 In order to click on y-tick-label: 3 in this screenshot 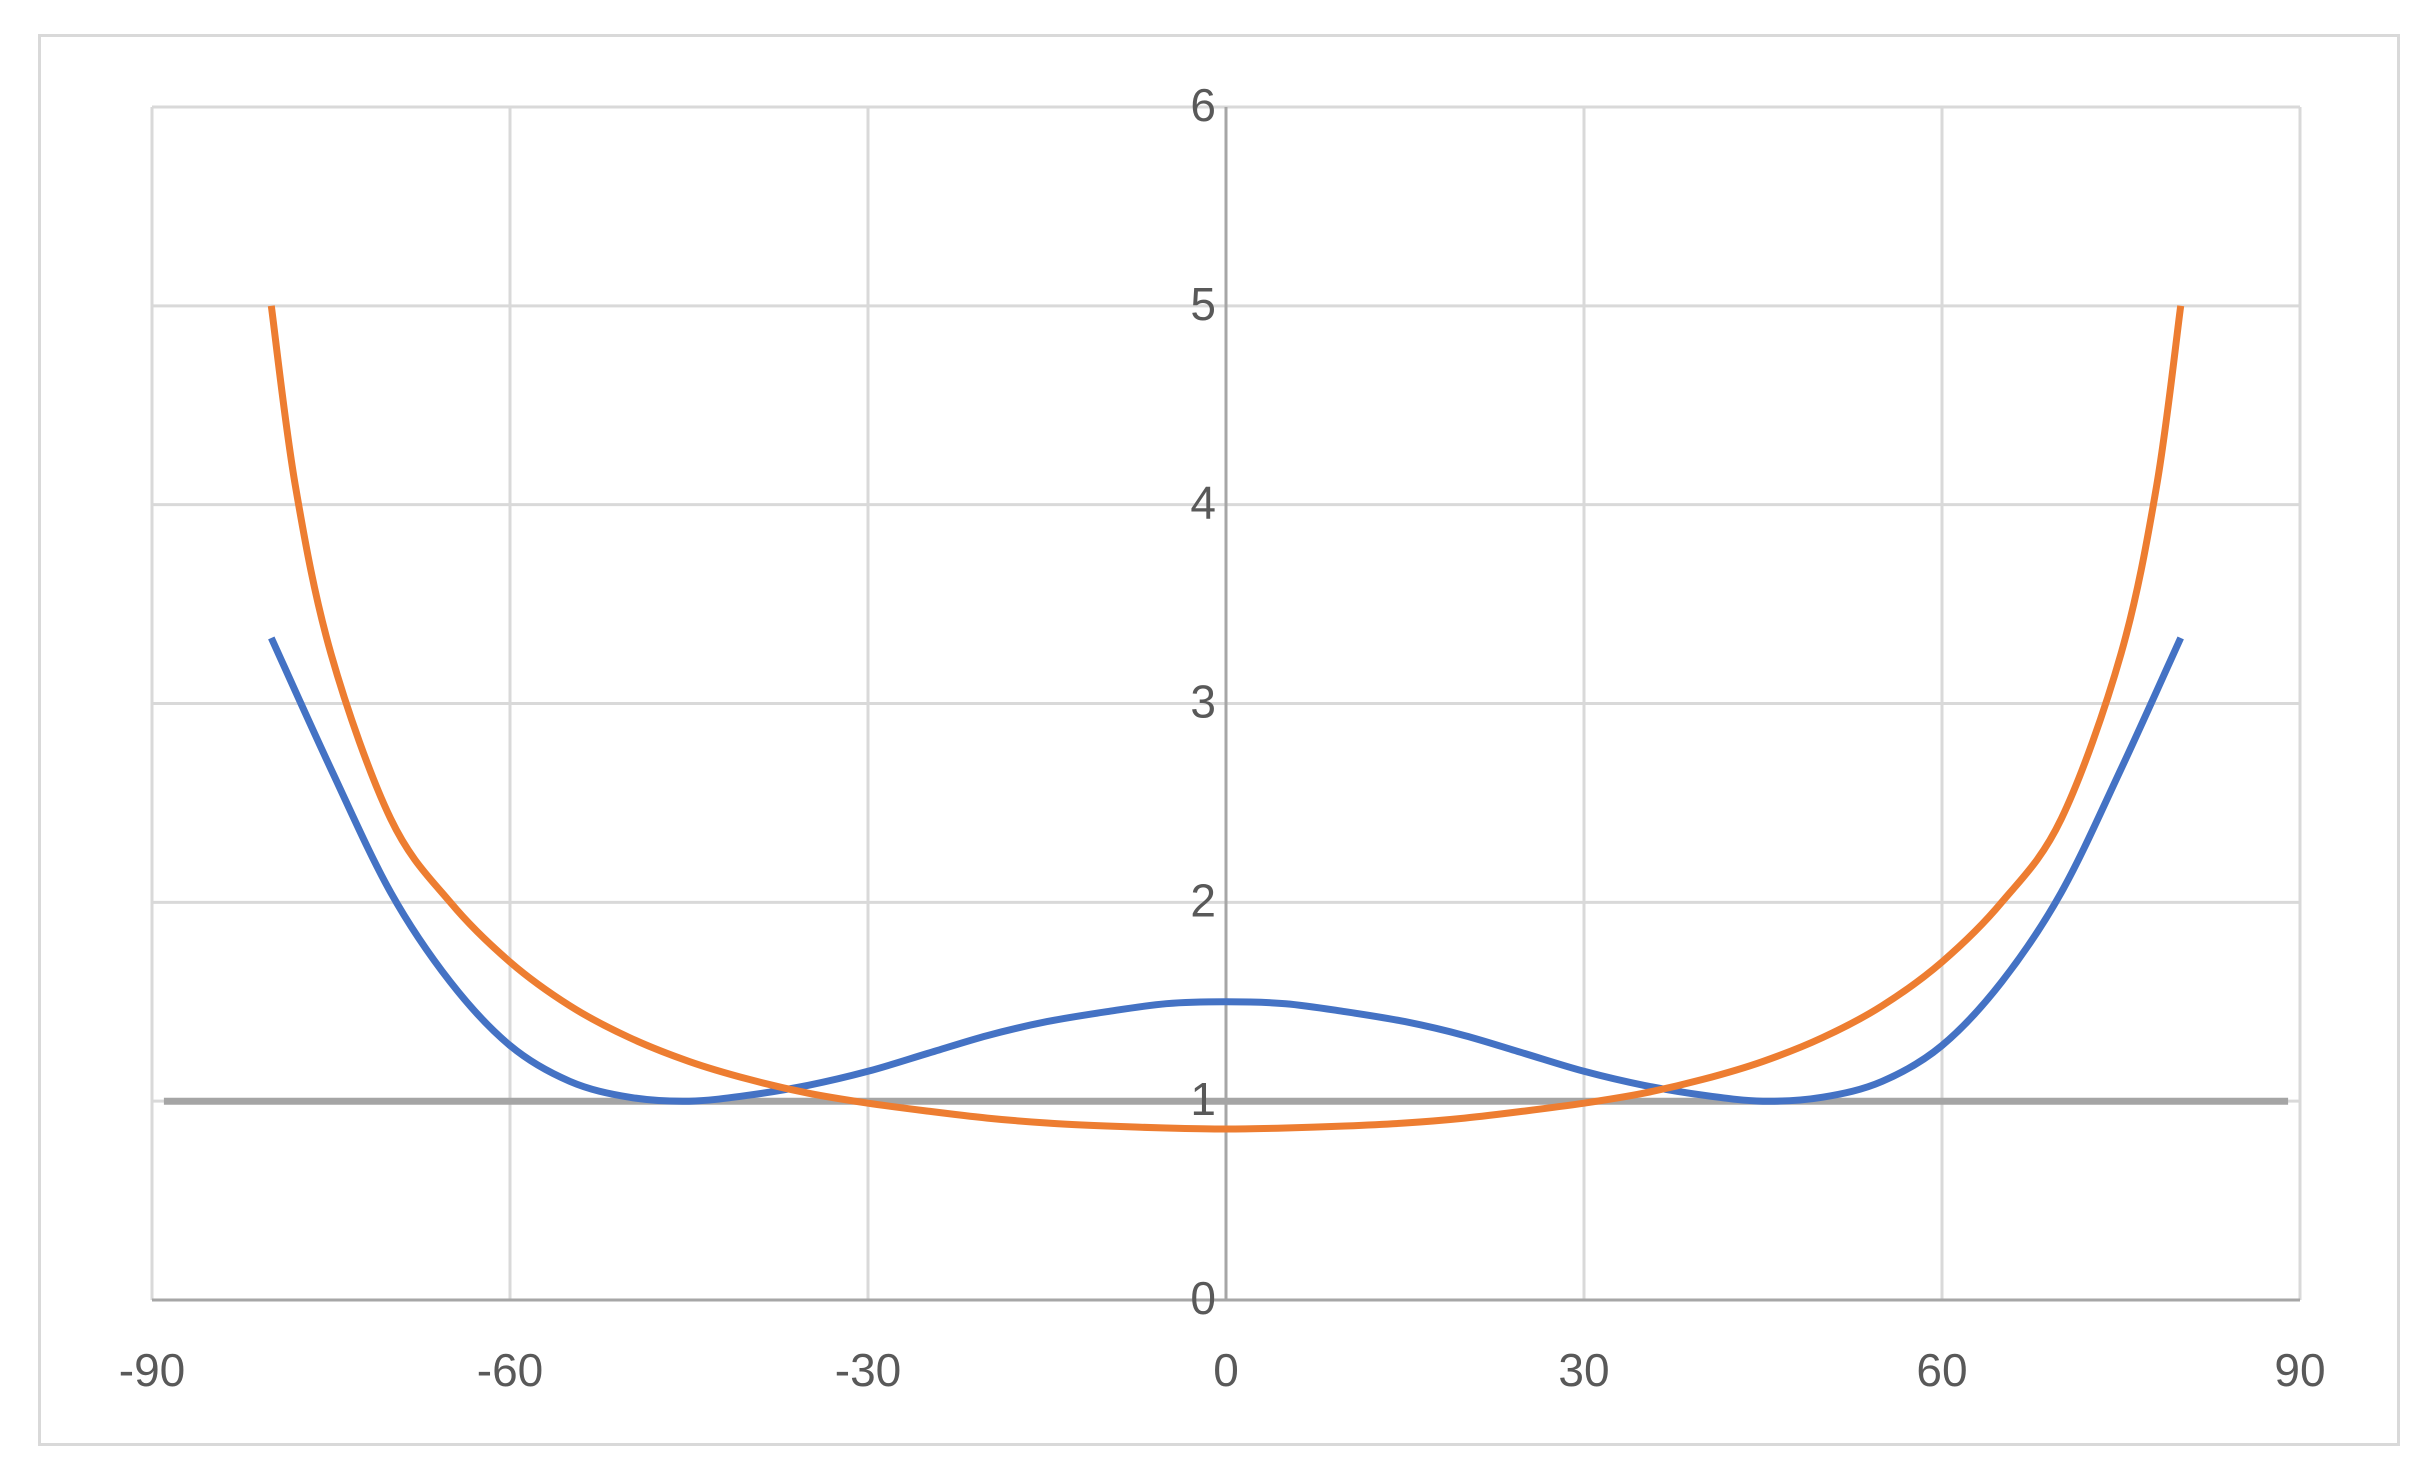, I will do `click(1203, 702)`.